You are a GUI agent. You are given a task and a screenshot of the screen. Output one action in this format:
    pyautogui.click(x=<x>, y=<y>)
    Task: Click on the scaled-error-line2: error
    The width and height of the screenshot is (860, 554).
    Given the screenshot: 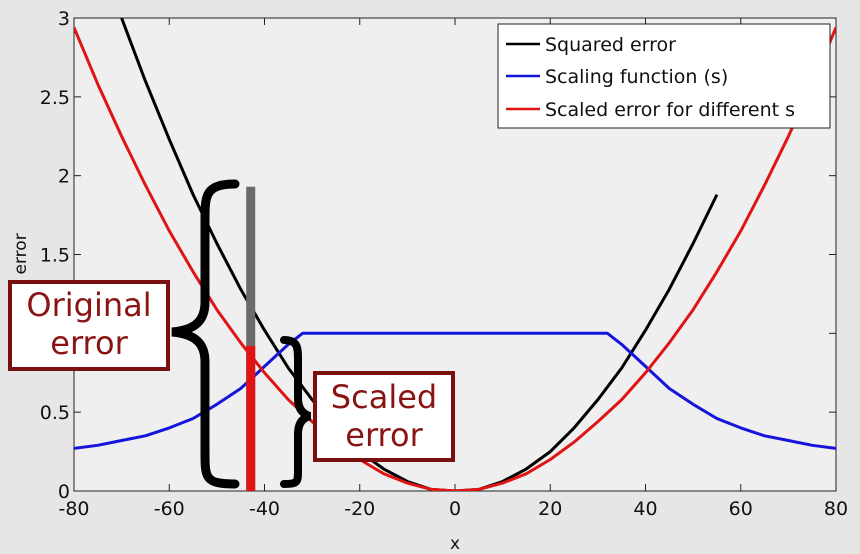 What is the action you would take?
    pyautogui.click(x=384, y=435)
    